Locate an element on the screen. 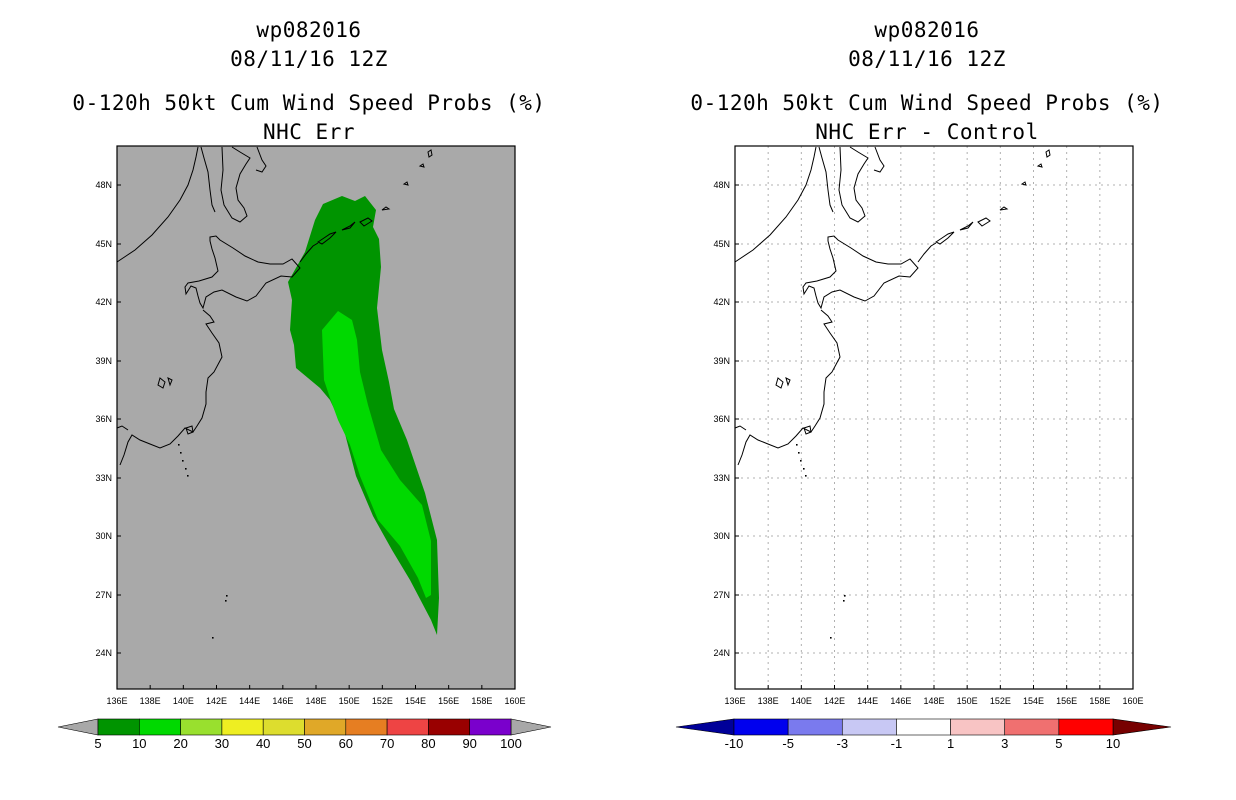  lon-label: 150E is located at coordinates (349, 701).